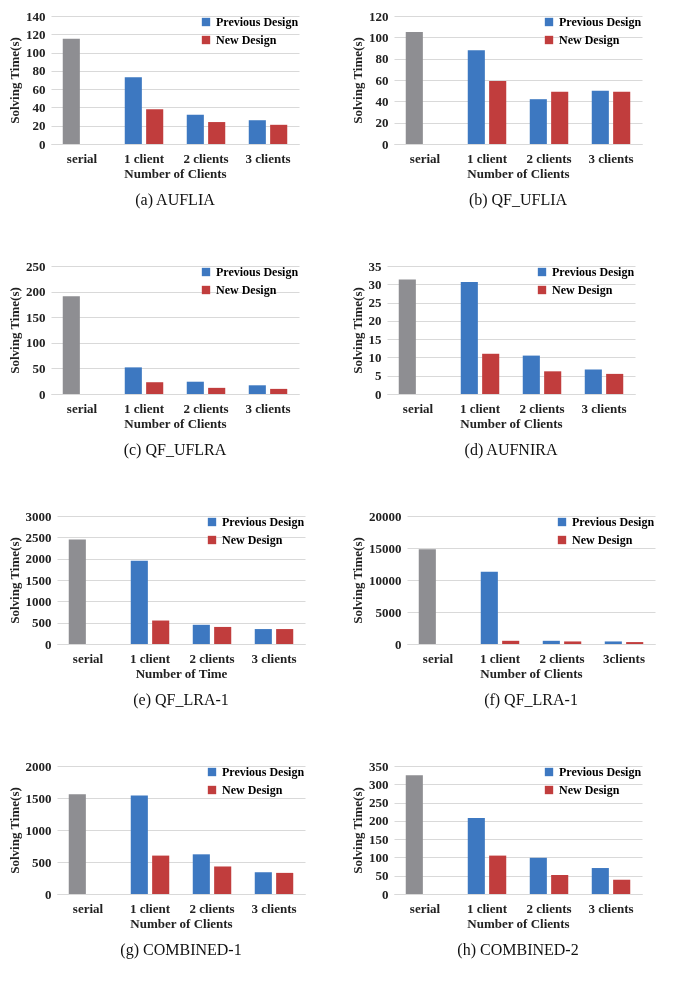  I want to click on y-tick-label: 60, so click(382, 80).